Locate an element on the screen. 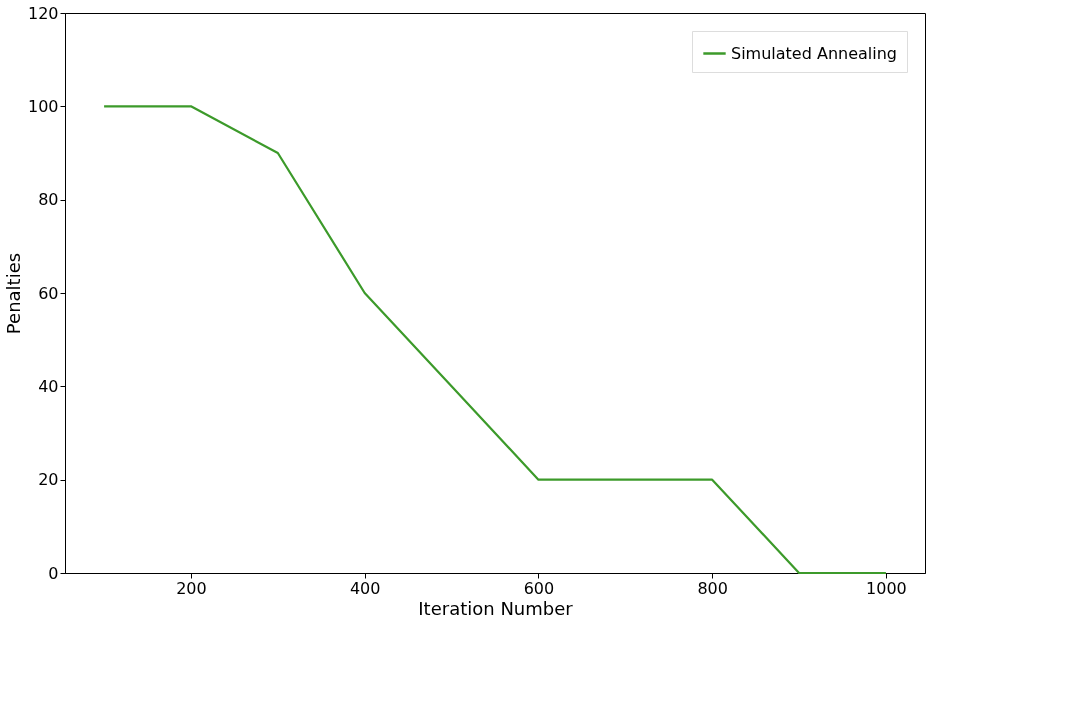  y-tick-label: 100 is located at coordinates (43, 106).